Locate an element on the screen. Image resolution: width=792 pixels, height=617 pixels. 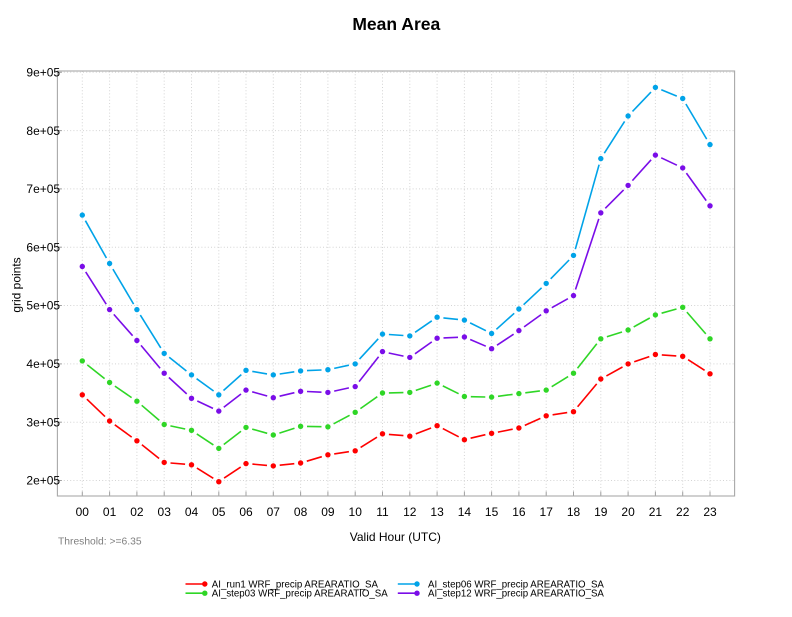
svg-text: 00 is located at coordinates (83, 512).